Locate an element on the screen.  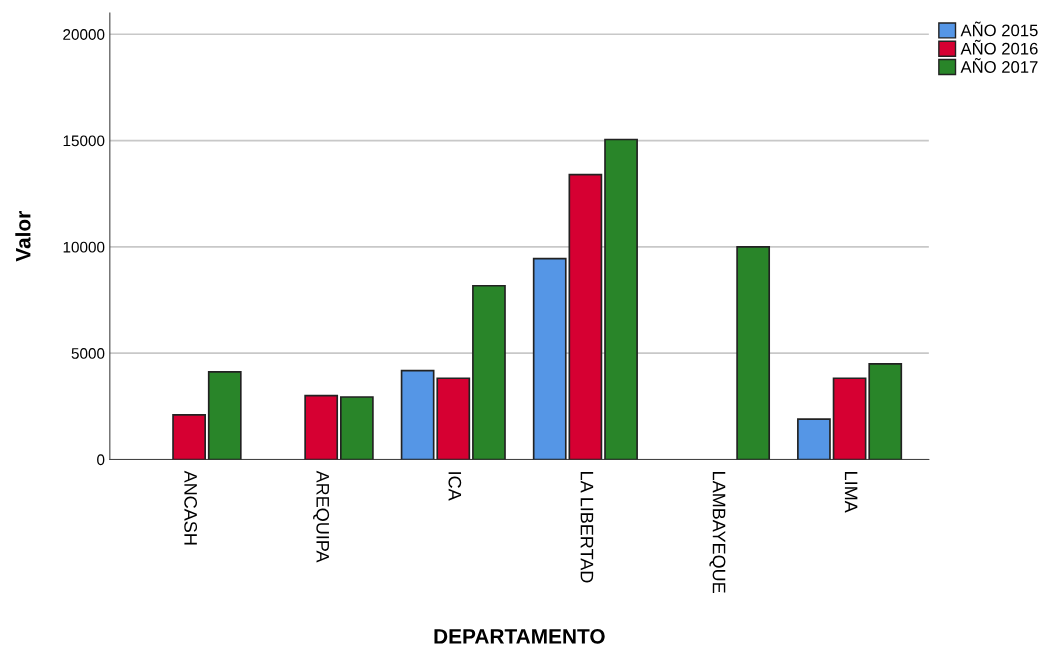
y-tick-label: 5000 is located at coordinates (88, 353).